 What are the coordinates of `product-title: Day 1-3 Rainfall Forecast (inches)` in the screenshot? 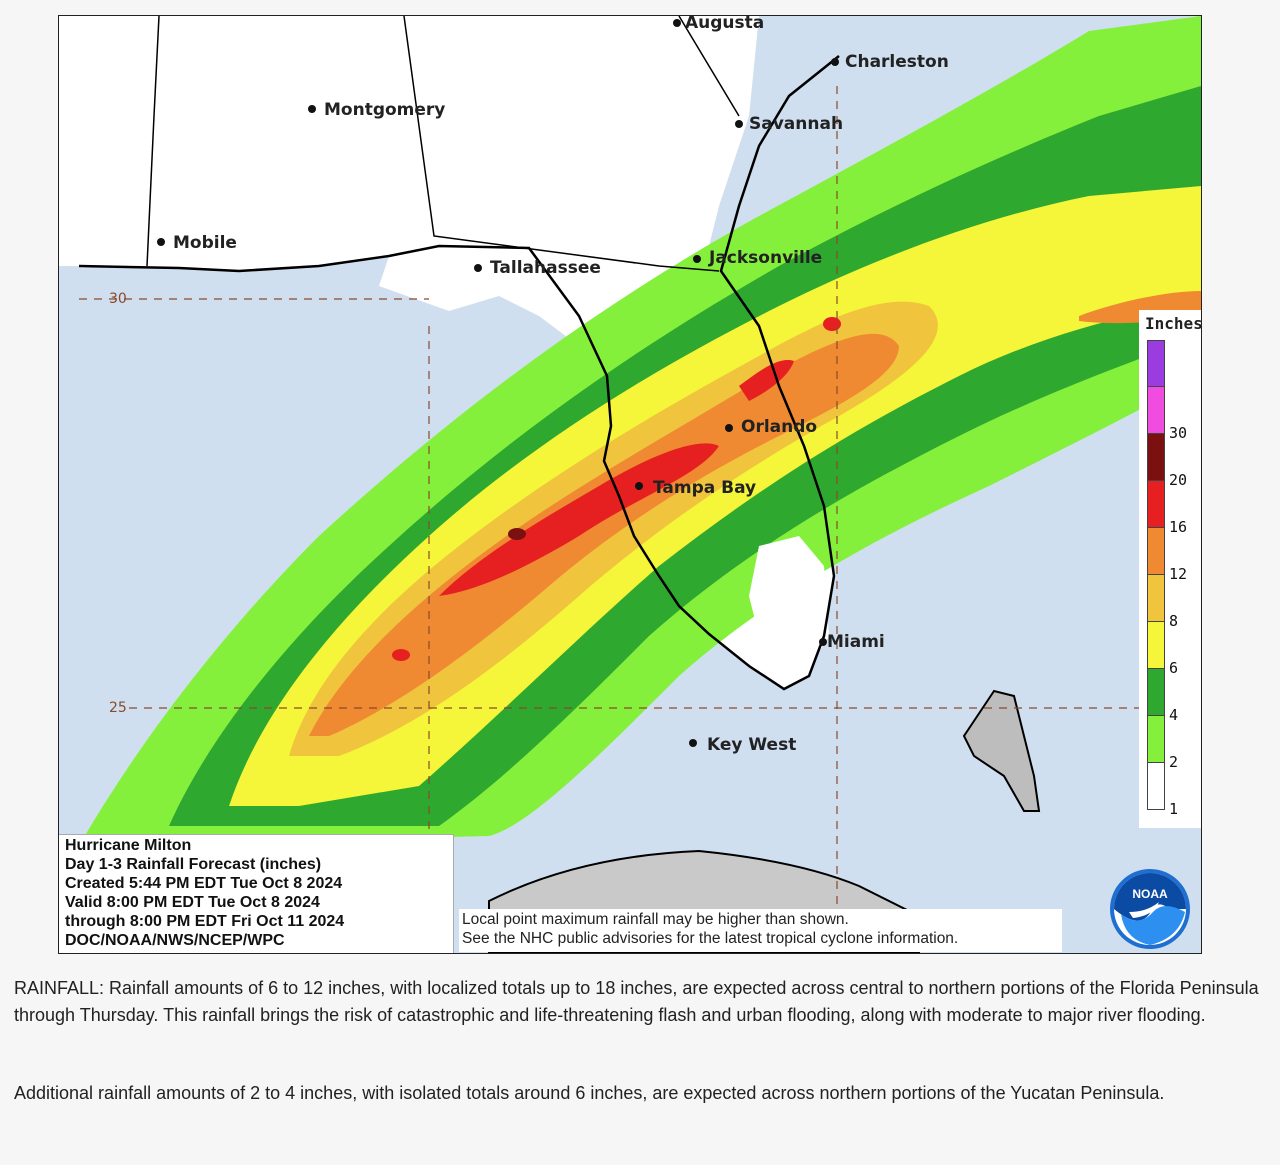 It's located at (193, 864).